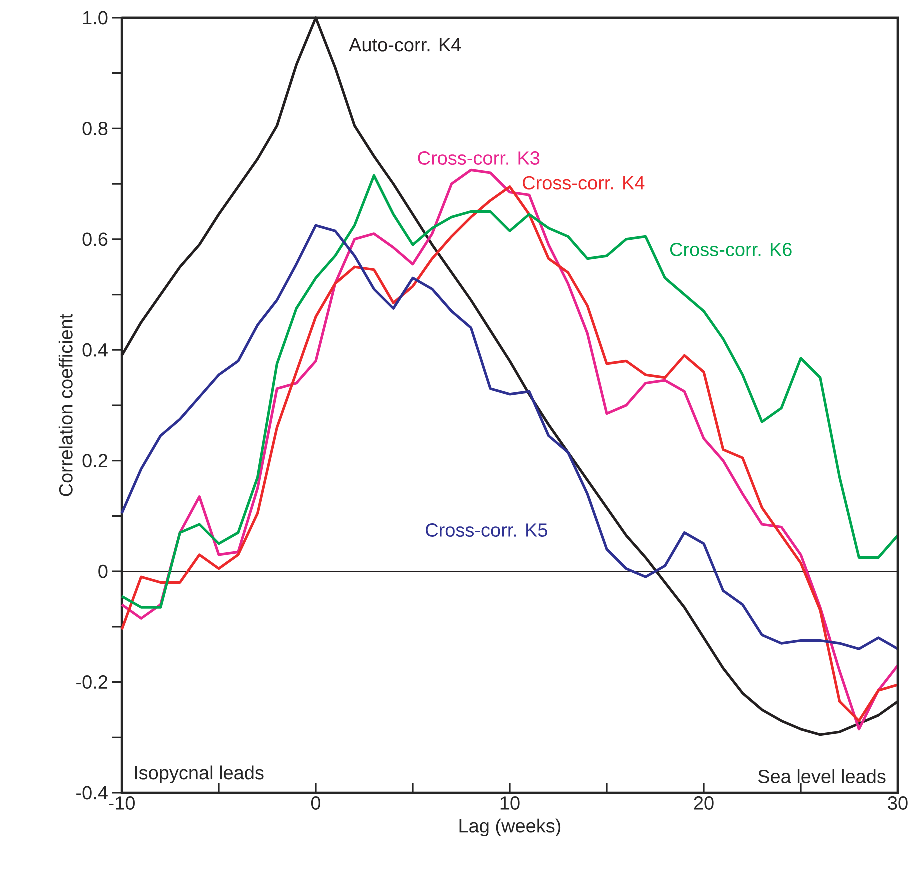  What do you see at coordinates (731, 249) in the screenshot?
I see `series-label: Cross-corr. K6` at bounding box center [731, 249].